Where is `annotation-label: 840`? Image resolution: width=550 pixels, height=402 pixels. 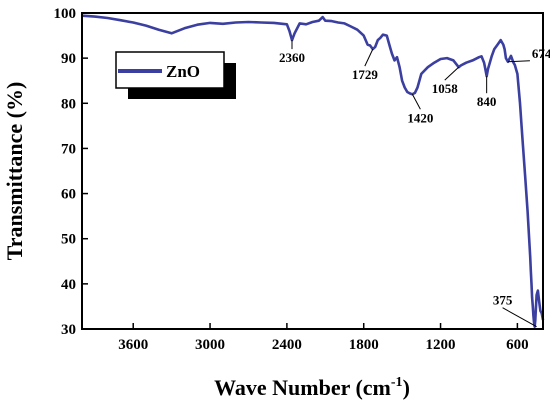
annotation-label: 840 is located at coordinates (487, 101).